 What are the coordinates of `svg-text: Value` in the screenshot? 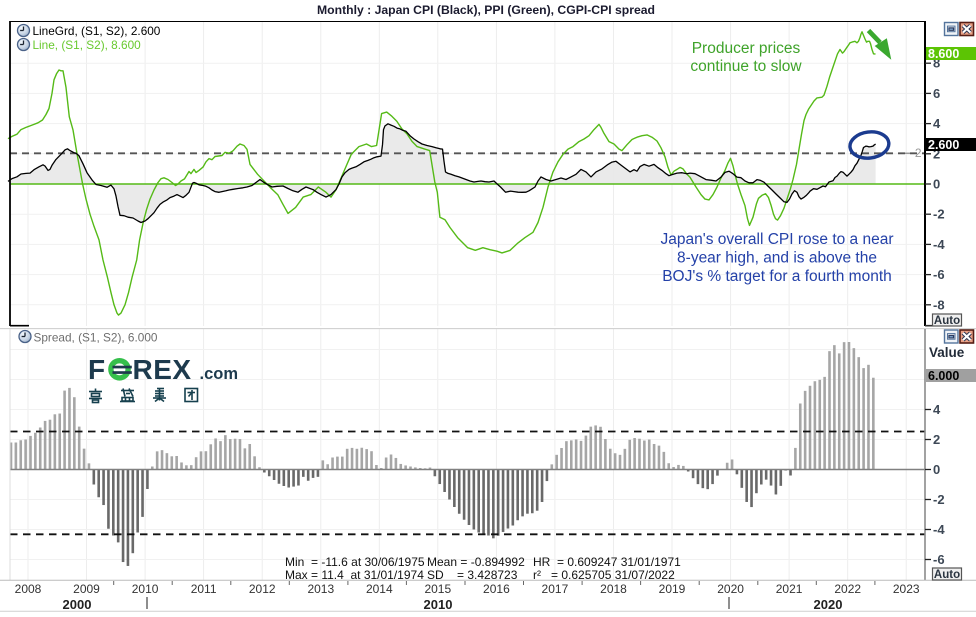 It's located at (947, 352).